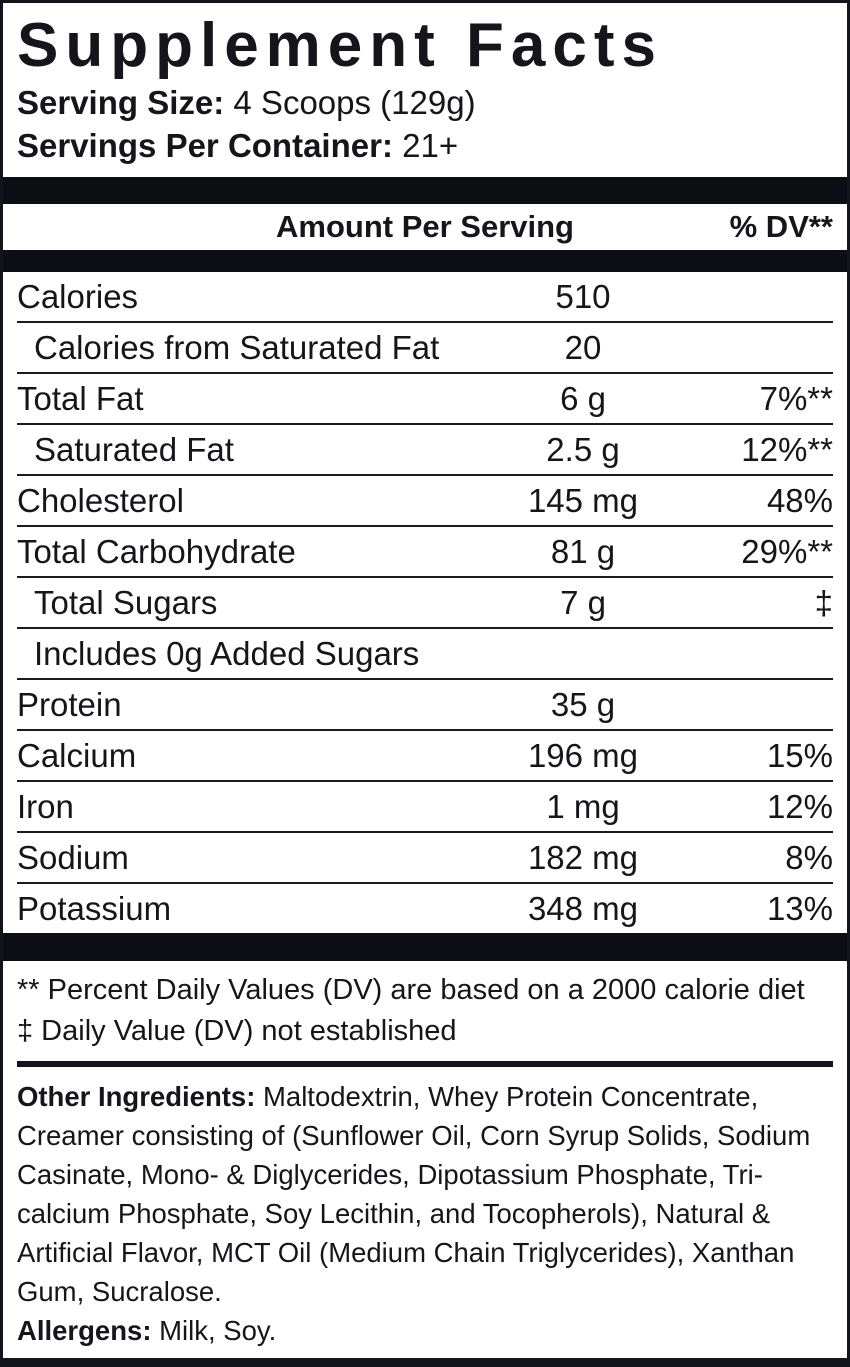 The height and width of the screenshot is (1367, 850). What do you see at coordinates (799, 806) in the screenshot?
I see `nutrient-dv: 12%` at bounding box center [799, 806].